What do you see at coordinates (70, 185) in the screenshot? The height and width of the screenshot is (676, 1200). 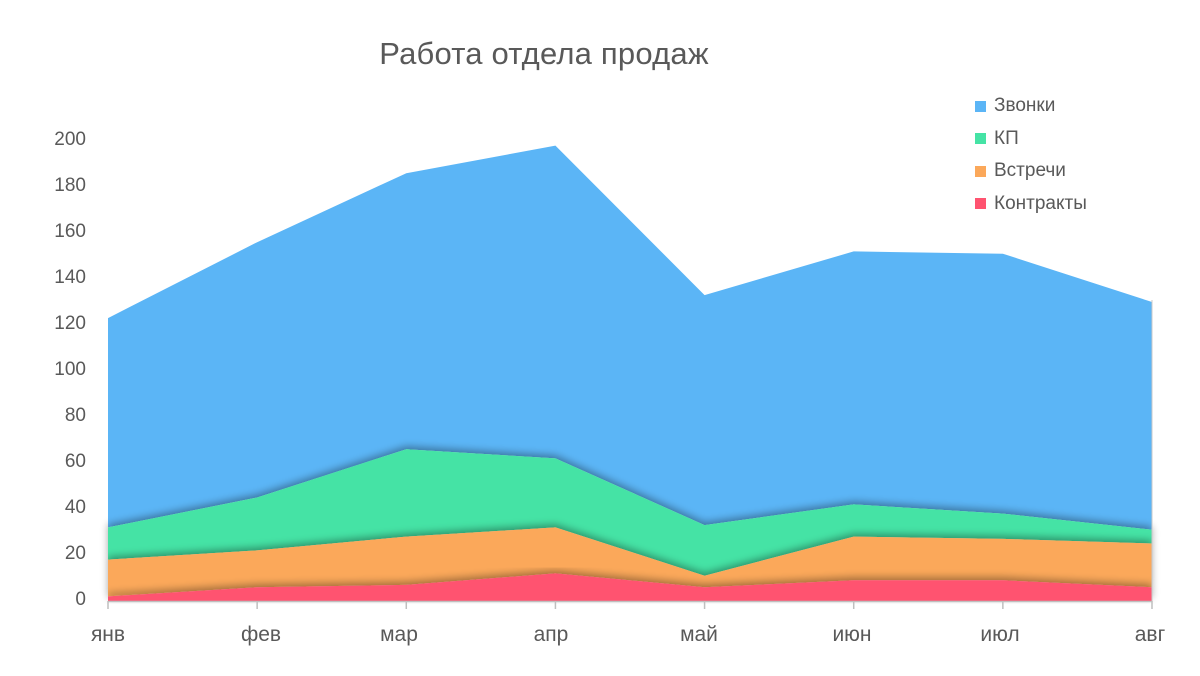 I see `y-tick-label: 180` at bounding box center [70, 185].